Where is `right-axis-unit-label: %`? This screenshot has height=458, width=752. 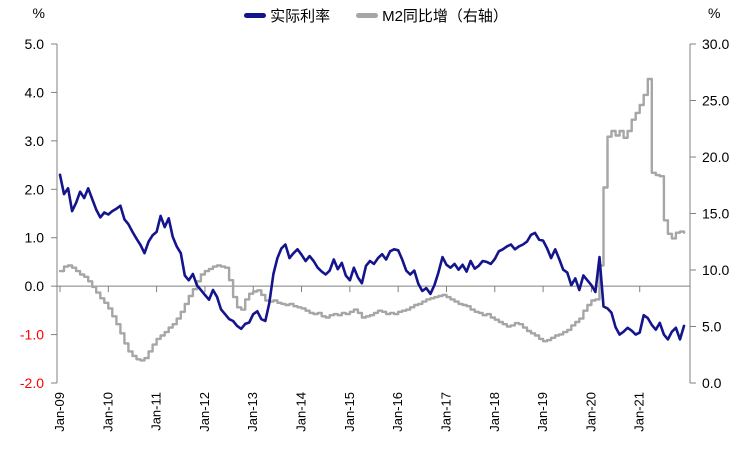 right-axis-unit-label: % is located at coordinates (714, 13).